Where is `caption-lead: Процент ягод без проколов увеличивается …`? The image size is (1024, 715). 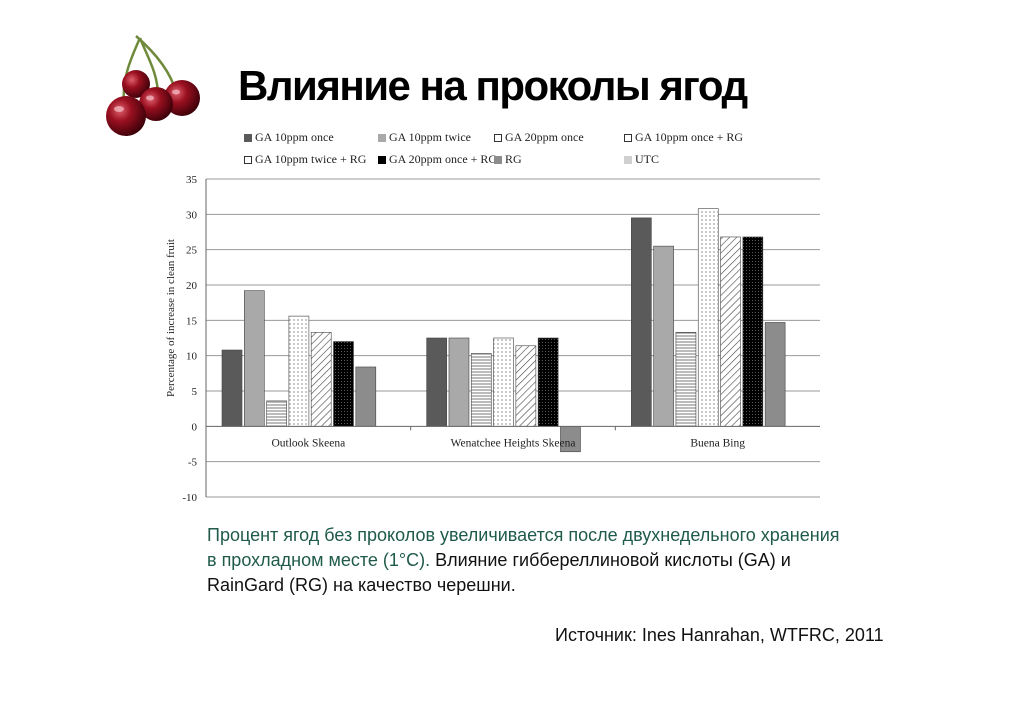 caption-lead: Процент ягод без проколов увеличивается … is located at coordinates (523, 547).